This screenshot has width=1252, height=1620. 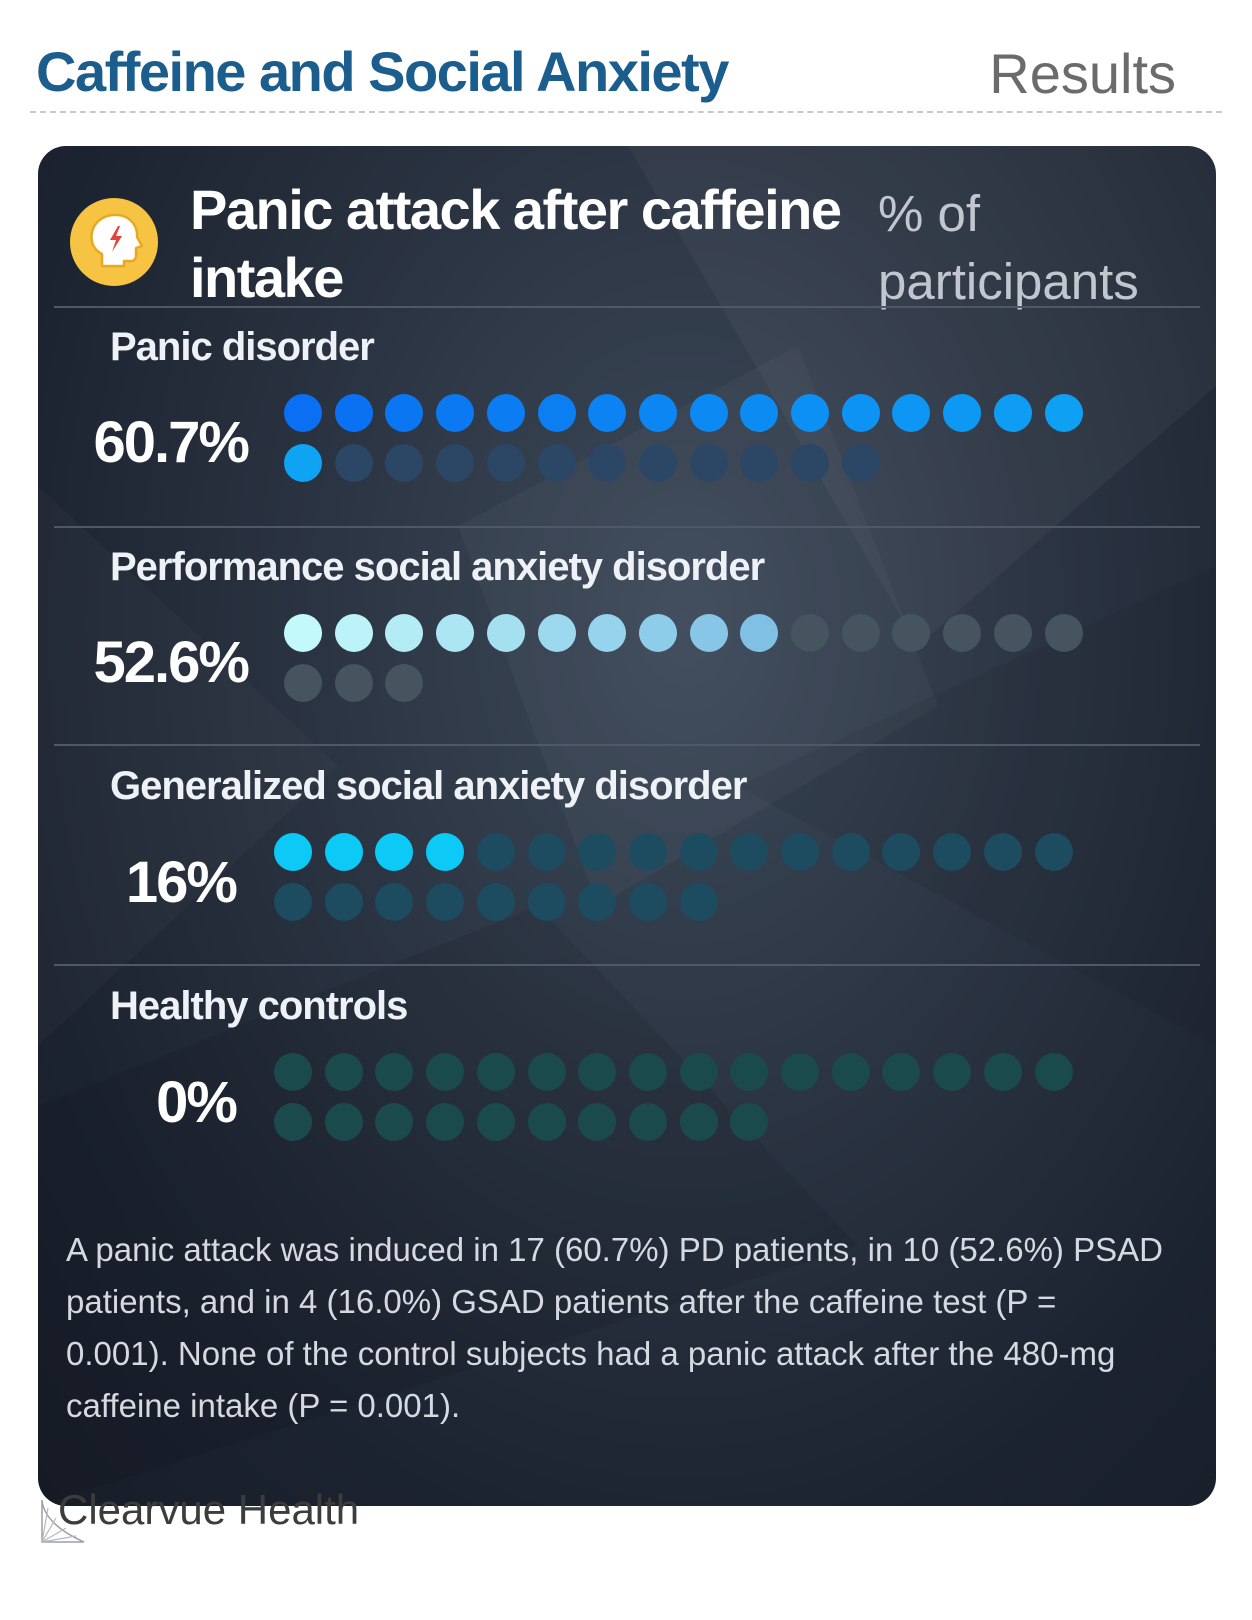 I want to click on brand-name: Clearvue Health, so click(x=209, y=1509).